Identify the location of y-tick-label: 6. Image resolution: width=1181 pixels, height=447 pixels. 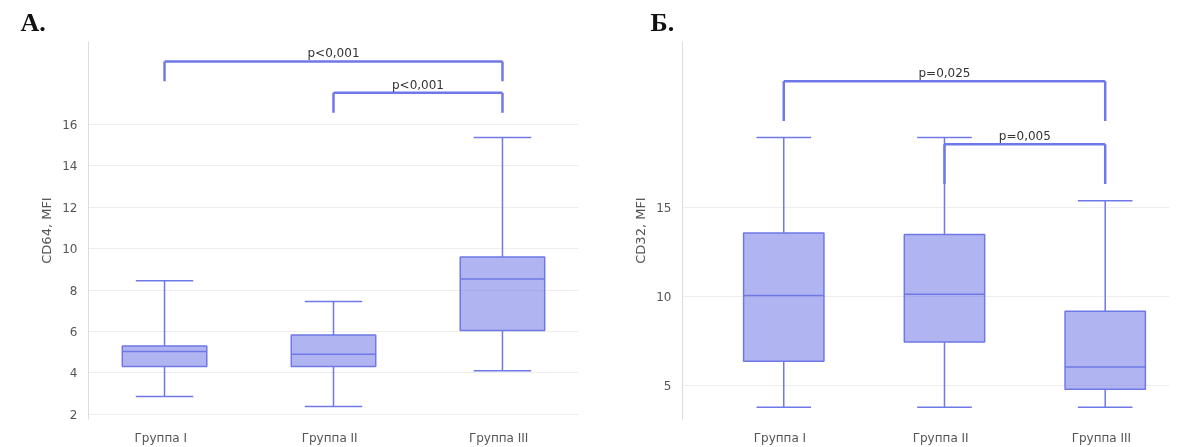
(73, 331).